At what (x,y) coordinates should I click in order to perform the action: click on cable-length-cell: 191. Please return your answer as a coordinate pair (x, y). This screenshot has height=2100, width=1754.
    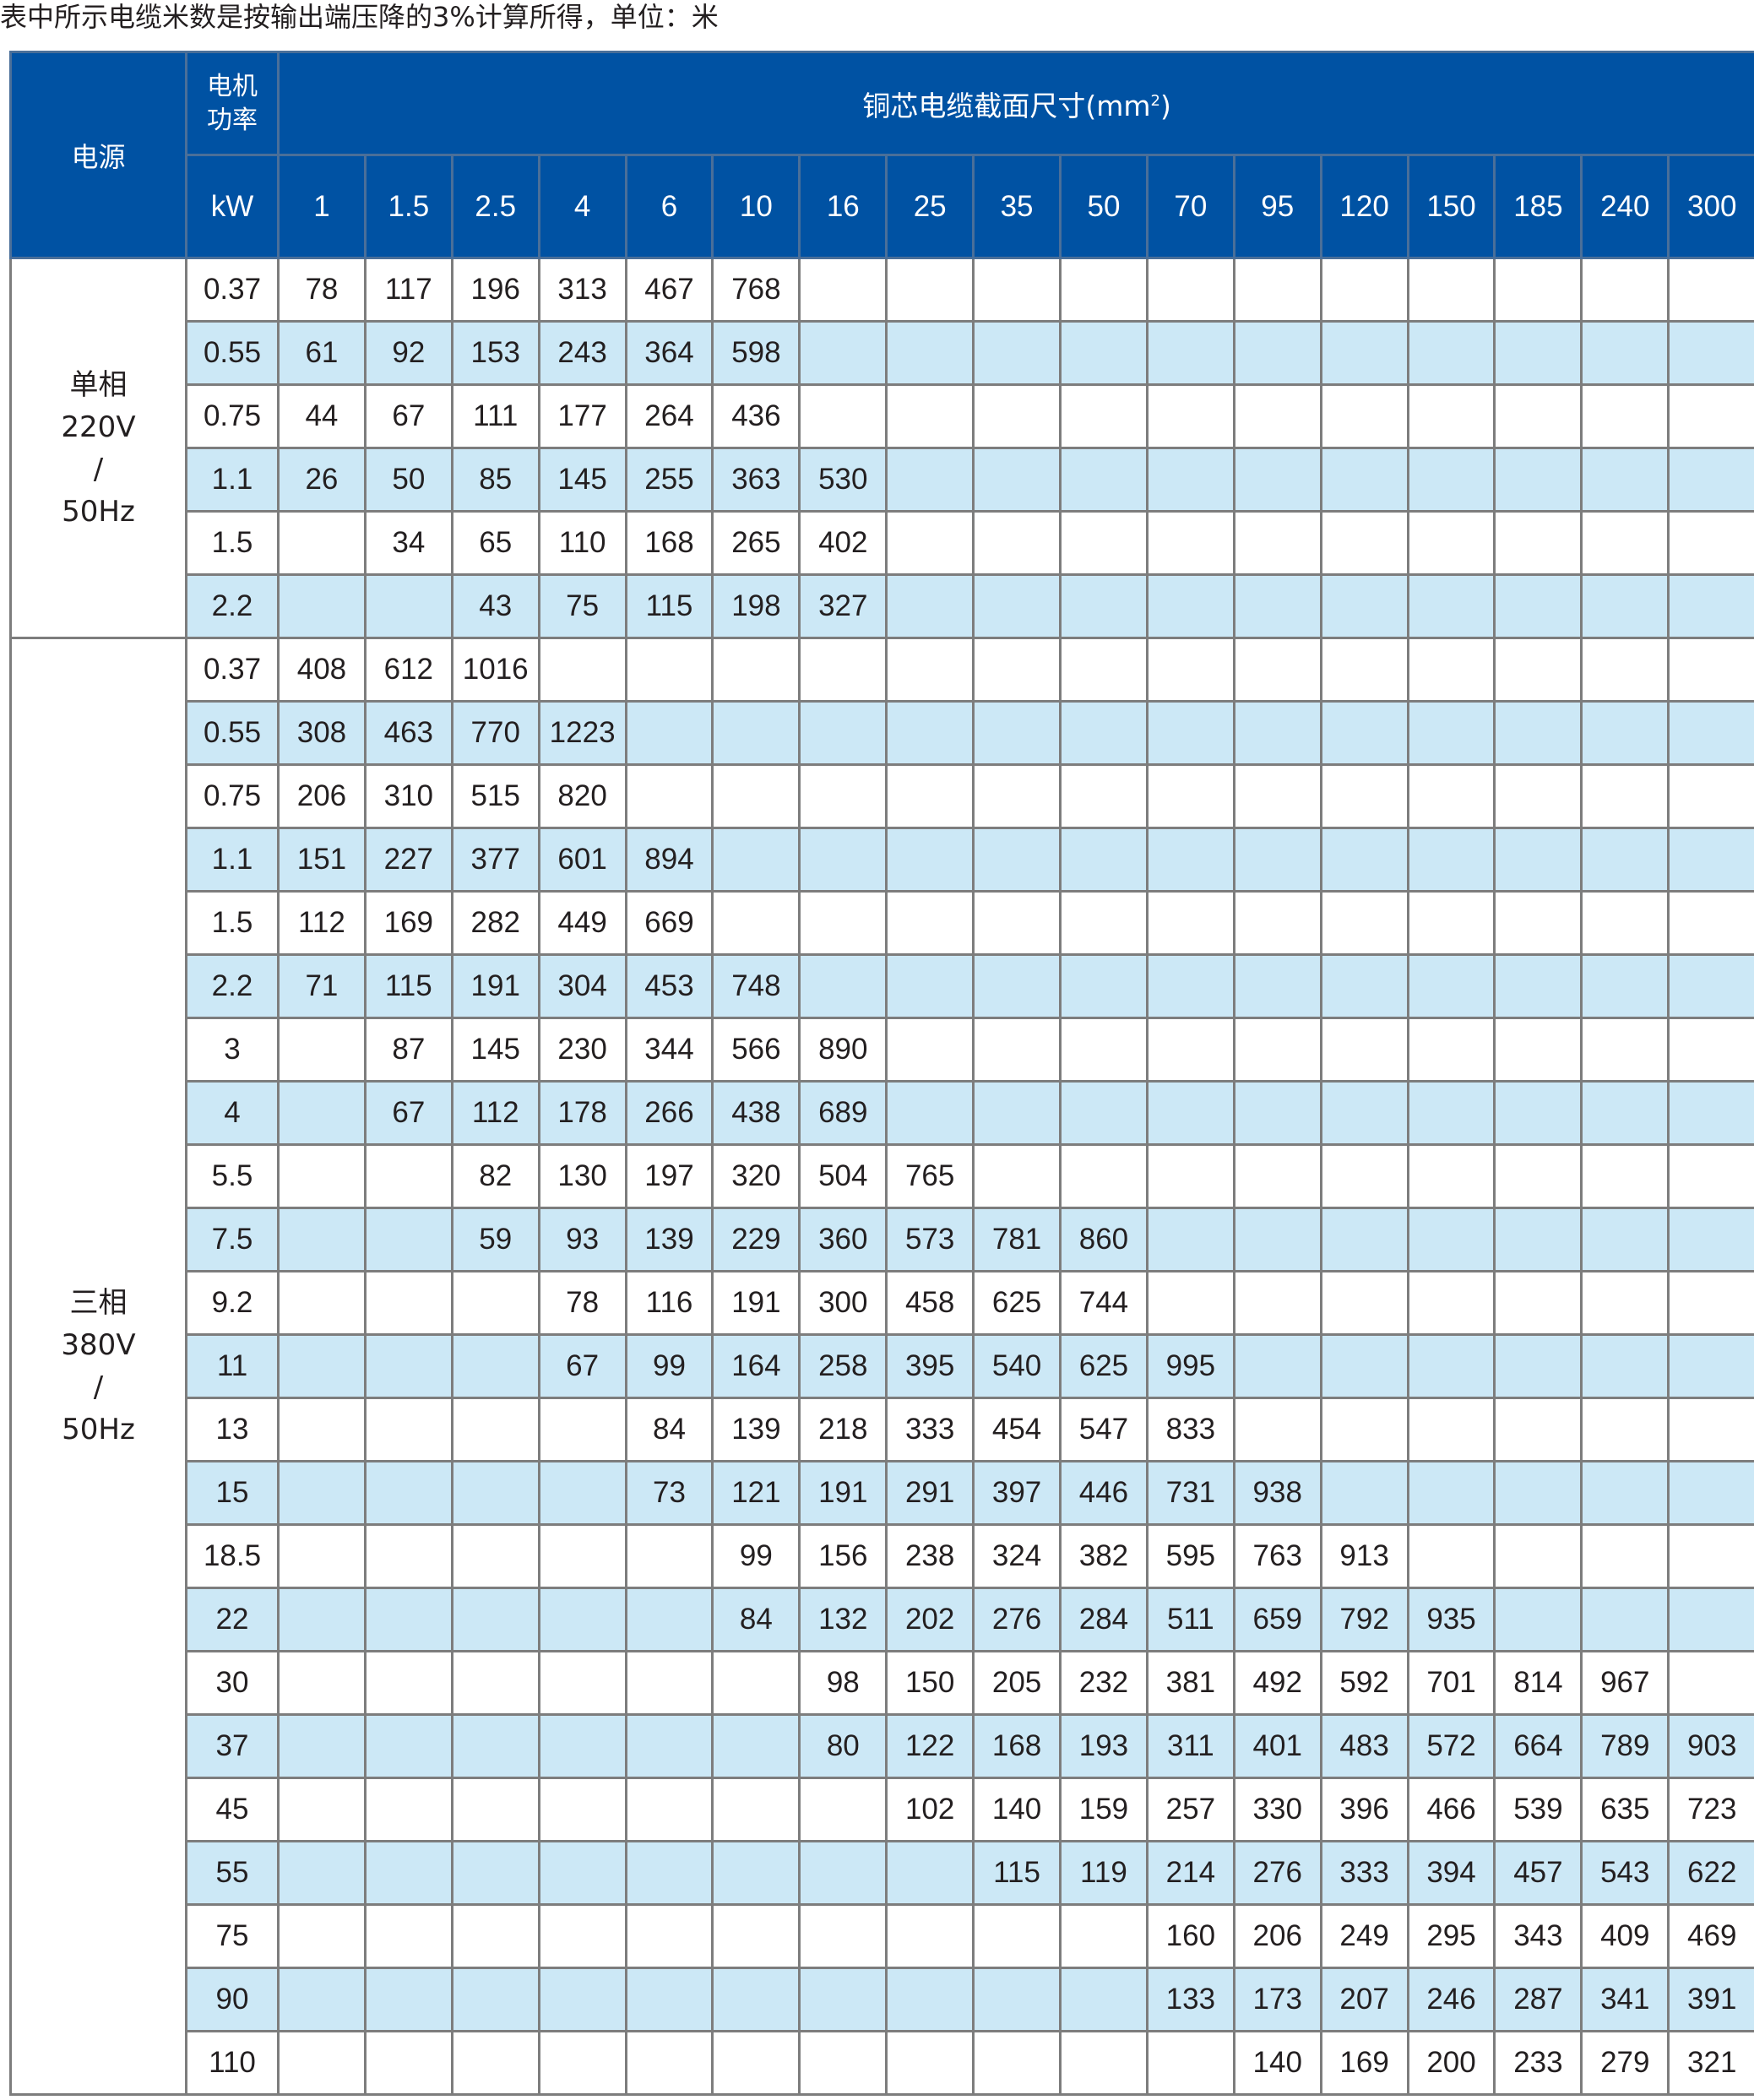
    Looking at the image, I should click on (495, 986).